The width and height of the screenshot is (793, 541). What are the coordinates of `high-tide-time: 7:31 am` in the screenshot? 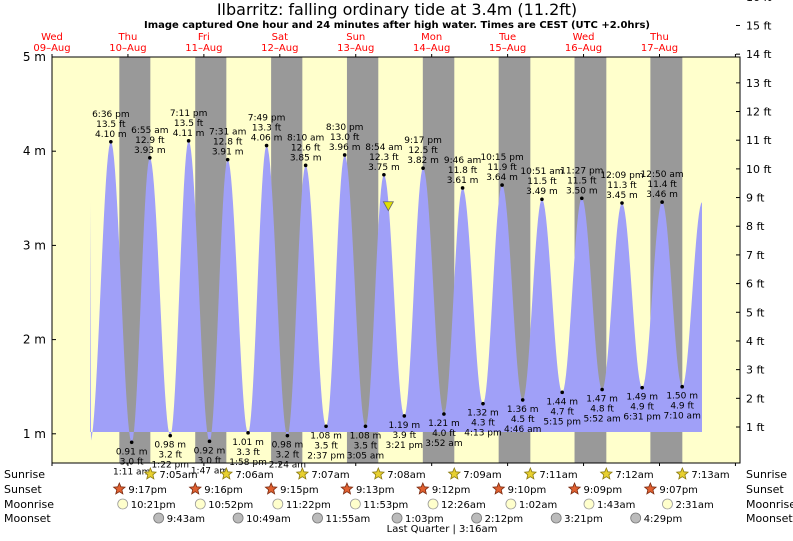 It's located at (227, 133).